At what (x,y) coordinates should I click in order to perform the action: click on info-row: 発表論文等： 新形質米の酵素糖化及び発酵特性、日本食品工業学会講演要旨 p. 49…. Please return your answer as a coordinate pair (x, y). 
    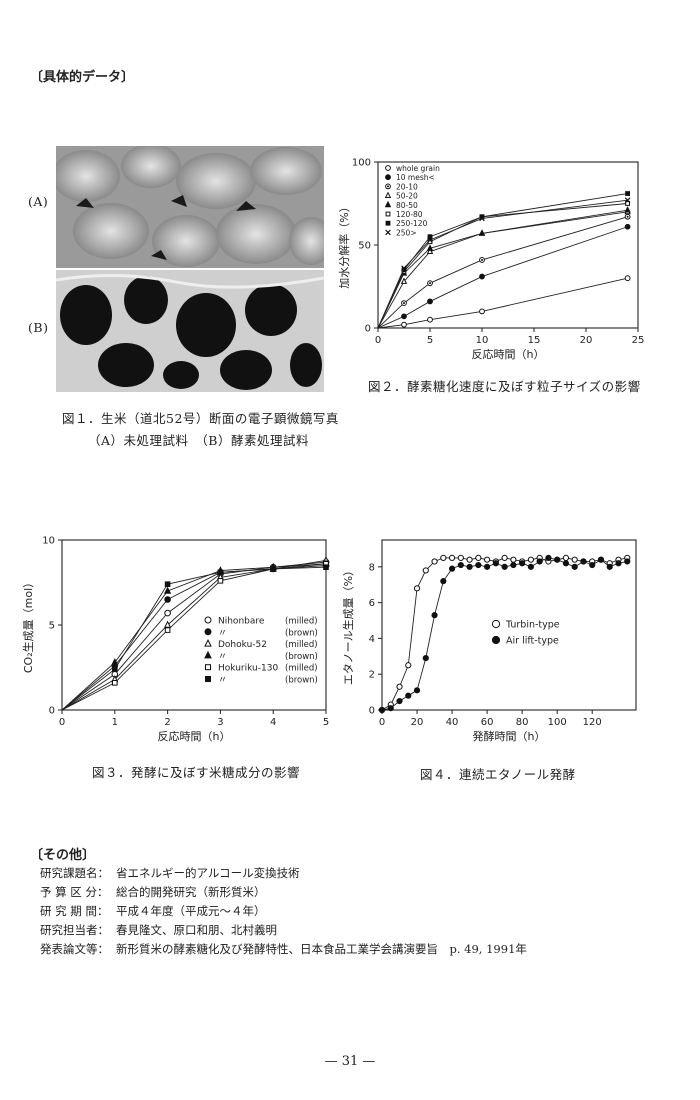
    Looking at the image, I should click on (360, 949).